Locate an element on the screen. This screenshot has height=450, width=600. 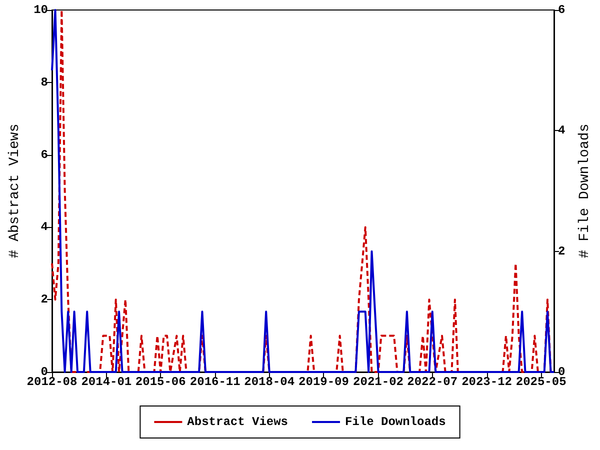
y-tick-label: 6 is located at coordinates (44, 155).